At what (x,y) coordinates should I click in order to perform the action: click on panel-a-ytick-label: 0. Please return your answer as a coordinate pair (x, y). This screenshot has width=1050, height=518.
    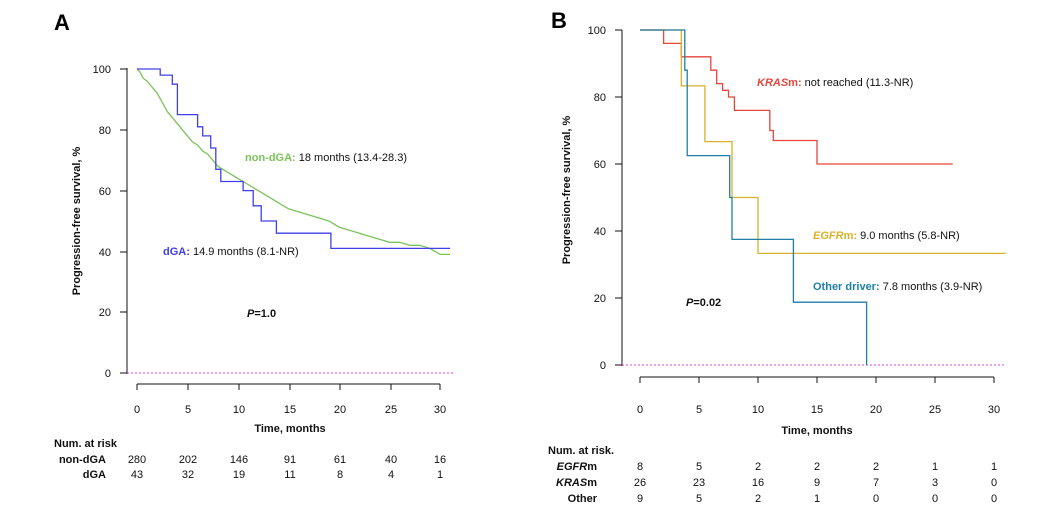
    Looking at the image, I should click on (108, 374).